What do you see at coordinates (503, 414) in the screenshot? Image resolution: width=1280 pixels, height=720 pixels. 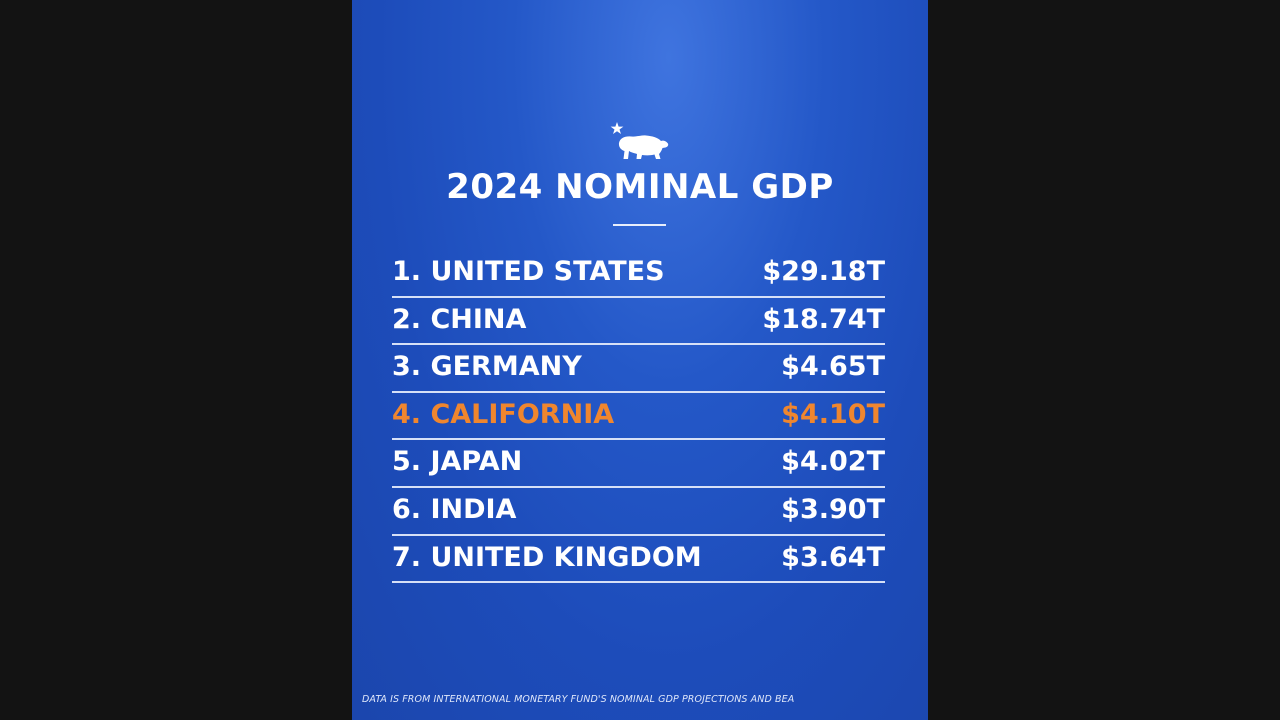 I see `country-name-label: 4. CALIFORNIA` at bounding box center [503, 414].